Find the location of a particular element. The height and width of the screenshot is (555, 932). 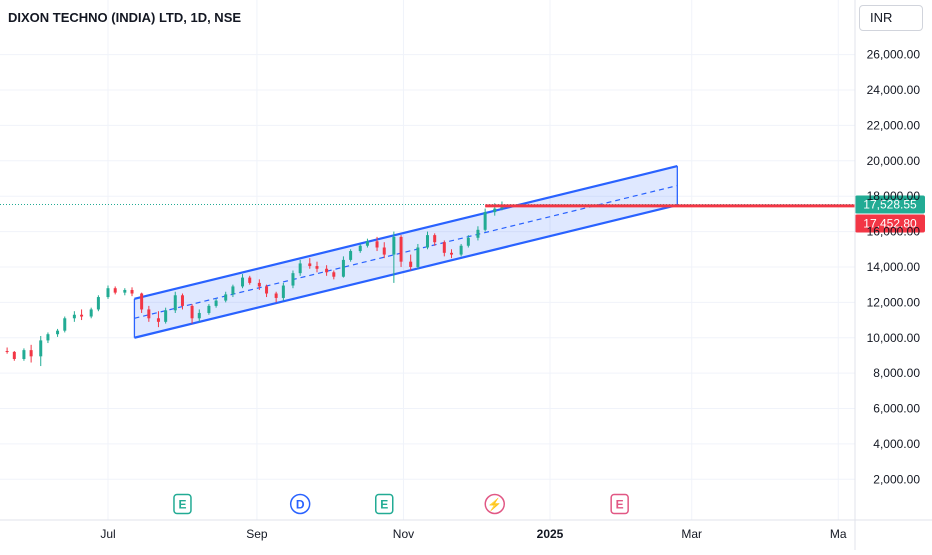

events: E D E ⚡ E is located at coordinates (401, 504).